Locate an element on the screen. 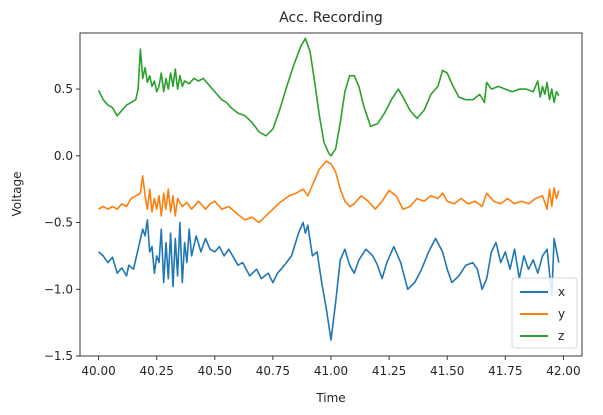 Image resolution: width=603 pixels, height=415 pixels. x-tick-label: 40.25 is located at coordinates (157, 371).